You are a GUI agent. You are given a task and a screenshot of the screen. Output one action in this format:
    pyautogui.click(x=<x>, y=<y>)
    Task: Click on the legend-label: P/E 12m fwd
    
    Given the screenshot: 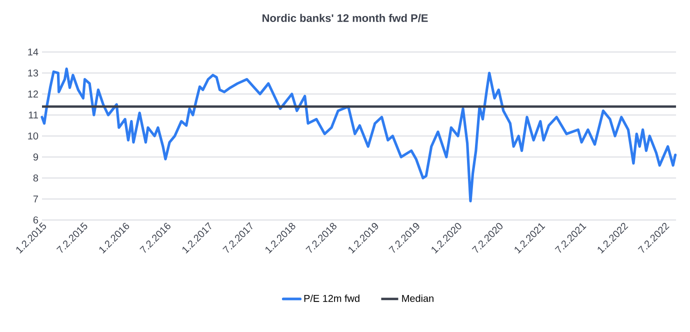 What is the action you would take?
    pyautogui.click(x=332, y=298)
    